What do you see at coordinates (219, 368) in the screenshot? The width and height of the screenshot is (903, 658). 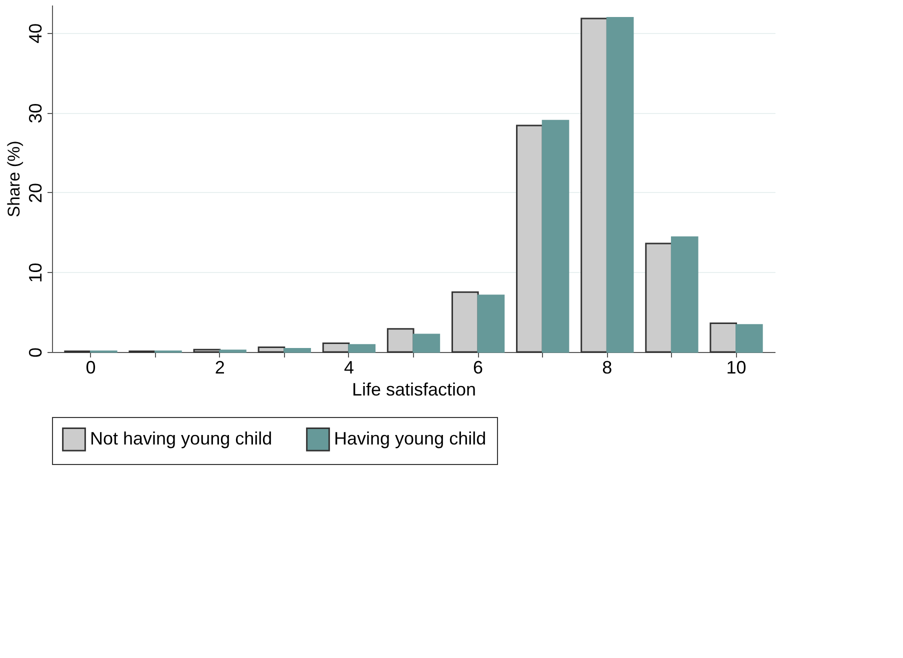 I see `x-tick-label: 2` at bounding box center [219, 368].